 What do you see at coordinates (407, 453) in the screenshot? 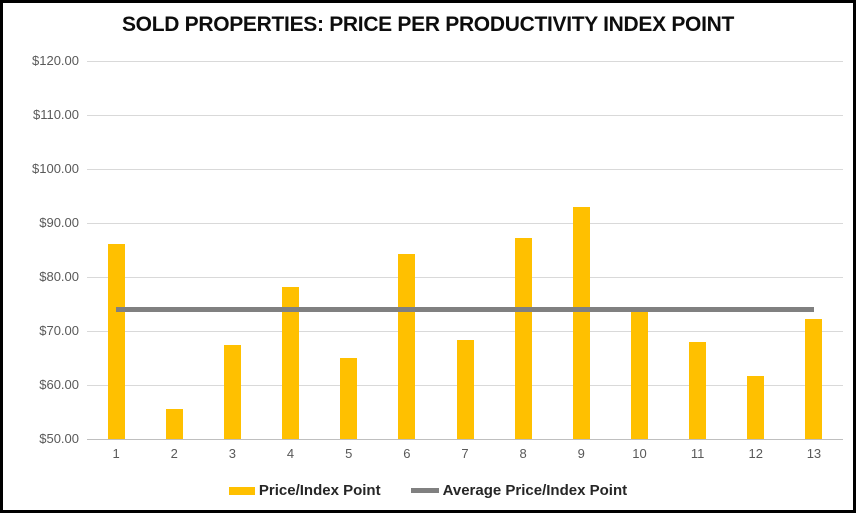
I see `x-axis-label: 6` at bounding box center [407, 453].